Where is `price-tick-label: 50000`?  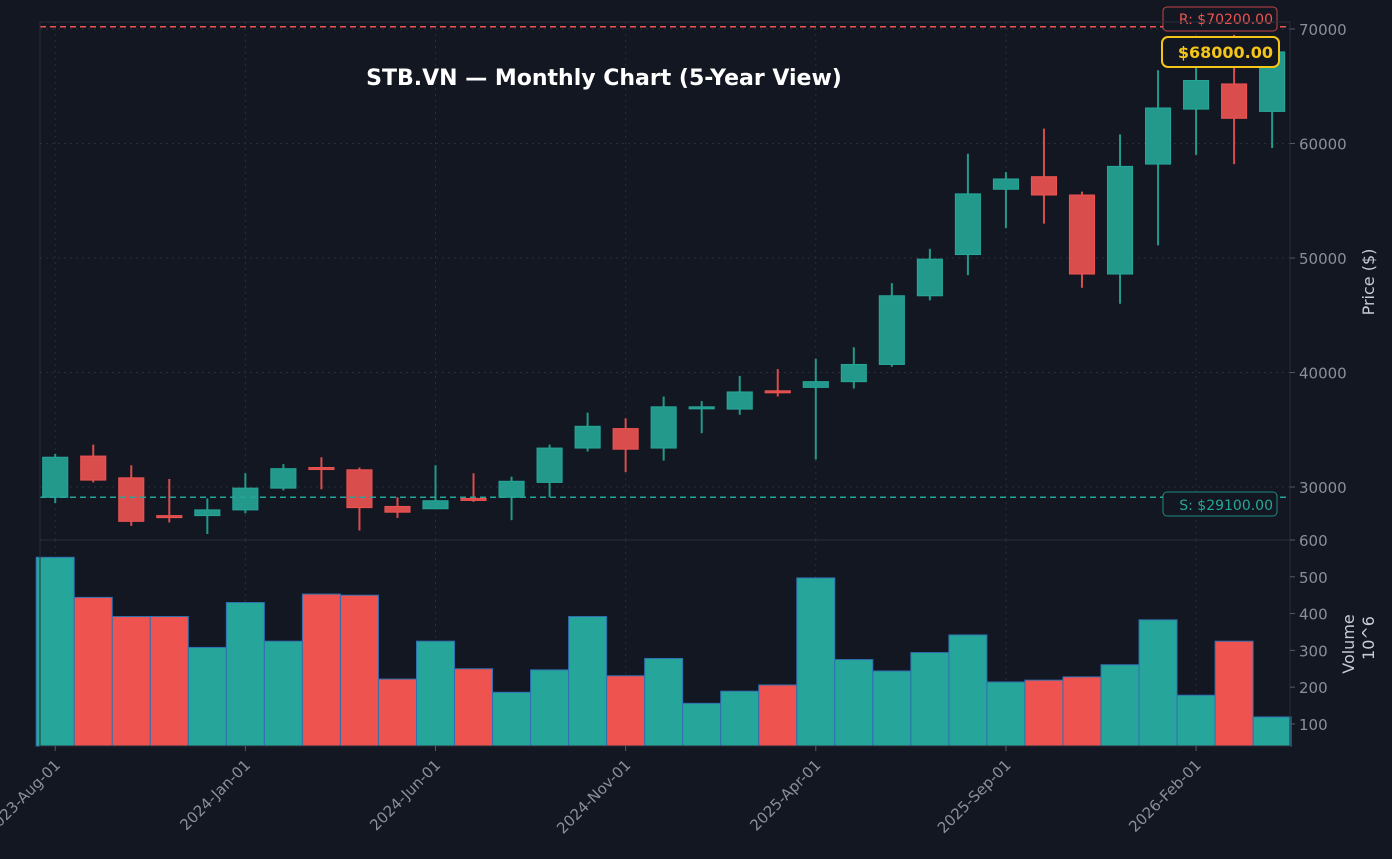 price-tick-label: 50000 is located at coordinates (1323, 259).